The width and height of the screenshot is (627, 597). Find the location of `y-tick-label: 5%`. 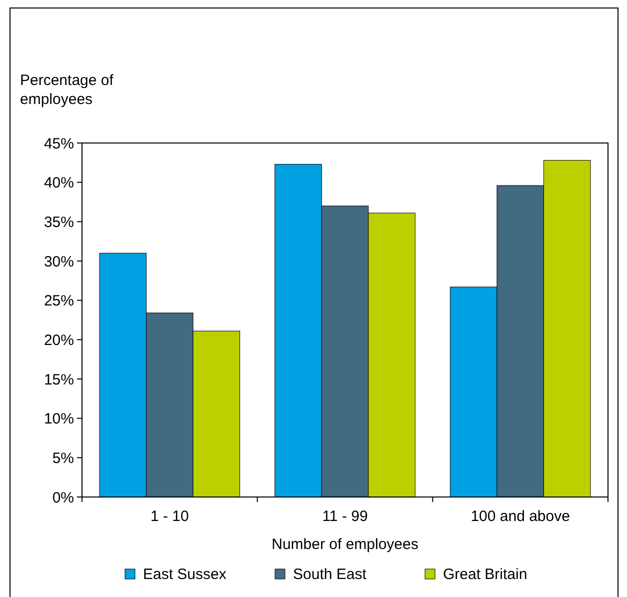

y-tick-label: 5% is located at coordinates (63, 458).